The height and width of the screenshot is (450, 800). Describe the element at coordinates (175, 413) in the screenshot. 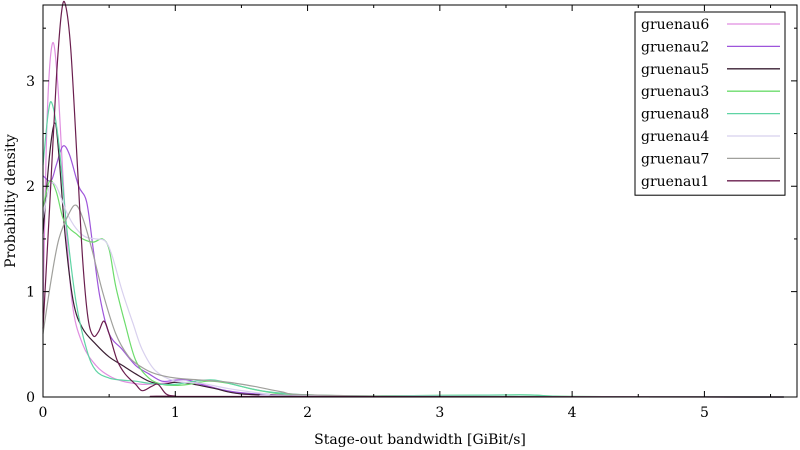

I see `x-tick-label: 1` at that location.